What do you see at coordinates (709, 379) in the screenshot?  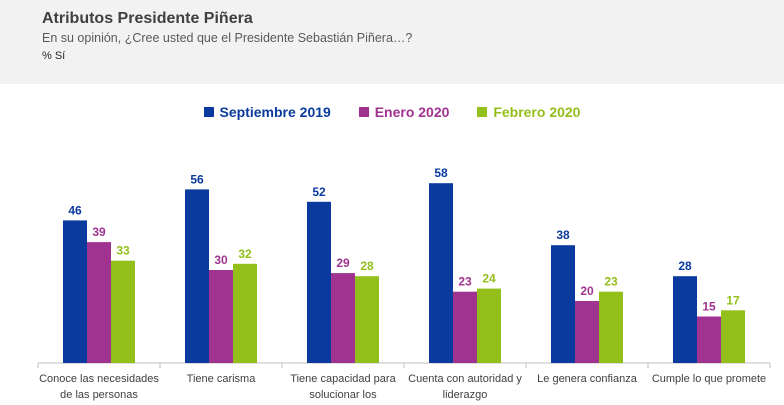 I see `category-label: Cumple lo que promete` at bounding box center [709, 379].